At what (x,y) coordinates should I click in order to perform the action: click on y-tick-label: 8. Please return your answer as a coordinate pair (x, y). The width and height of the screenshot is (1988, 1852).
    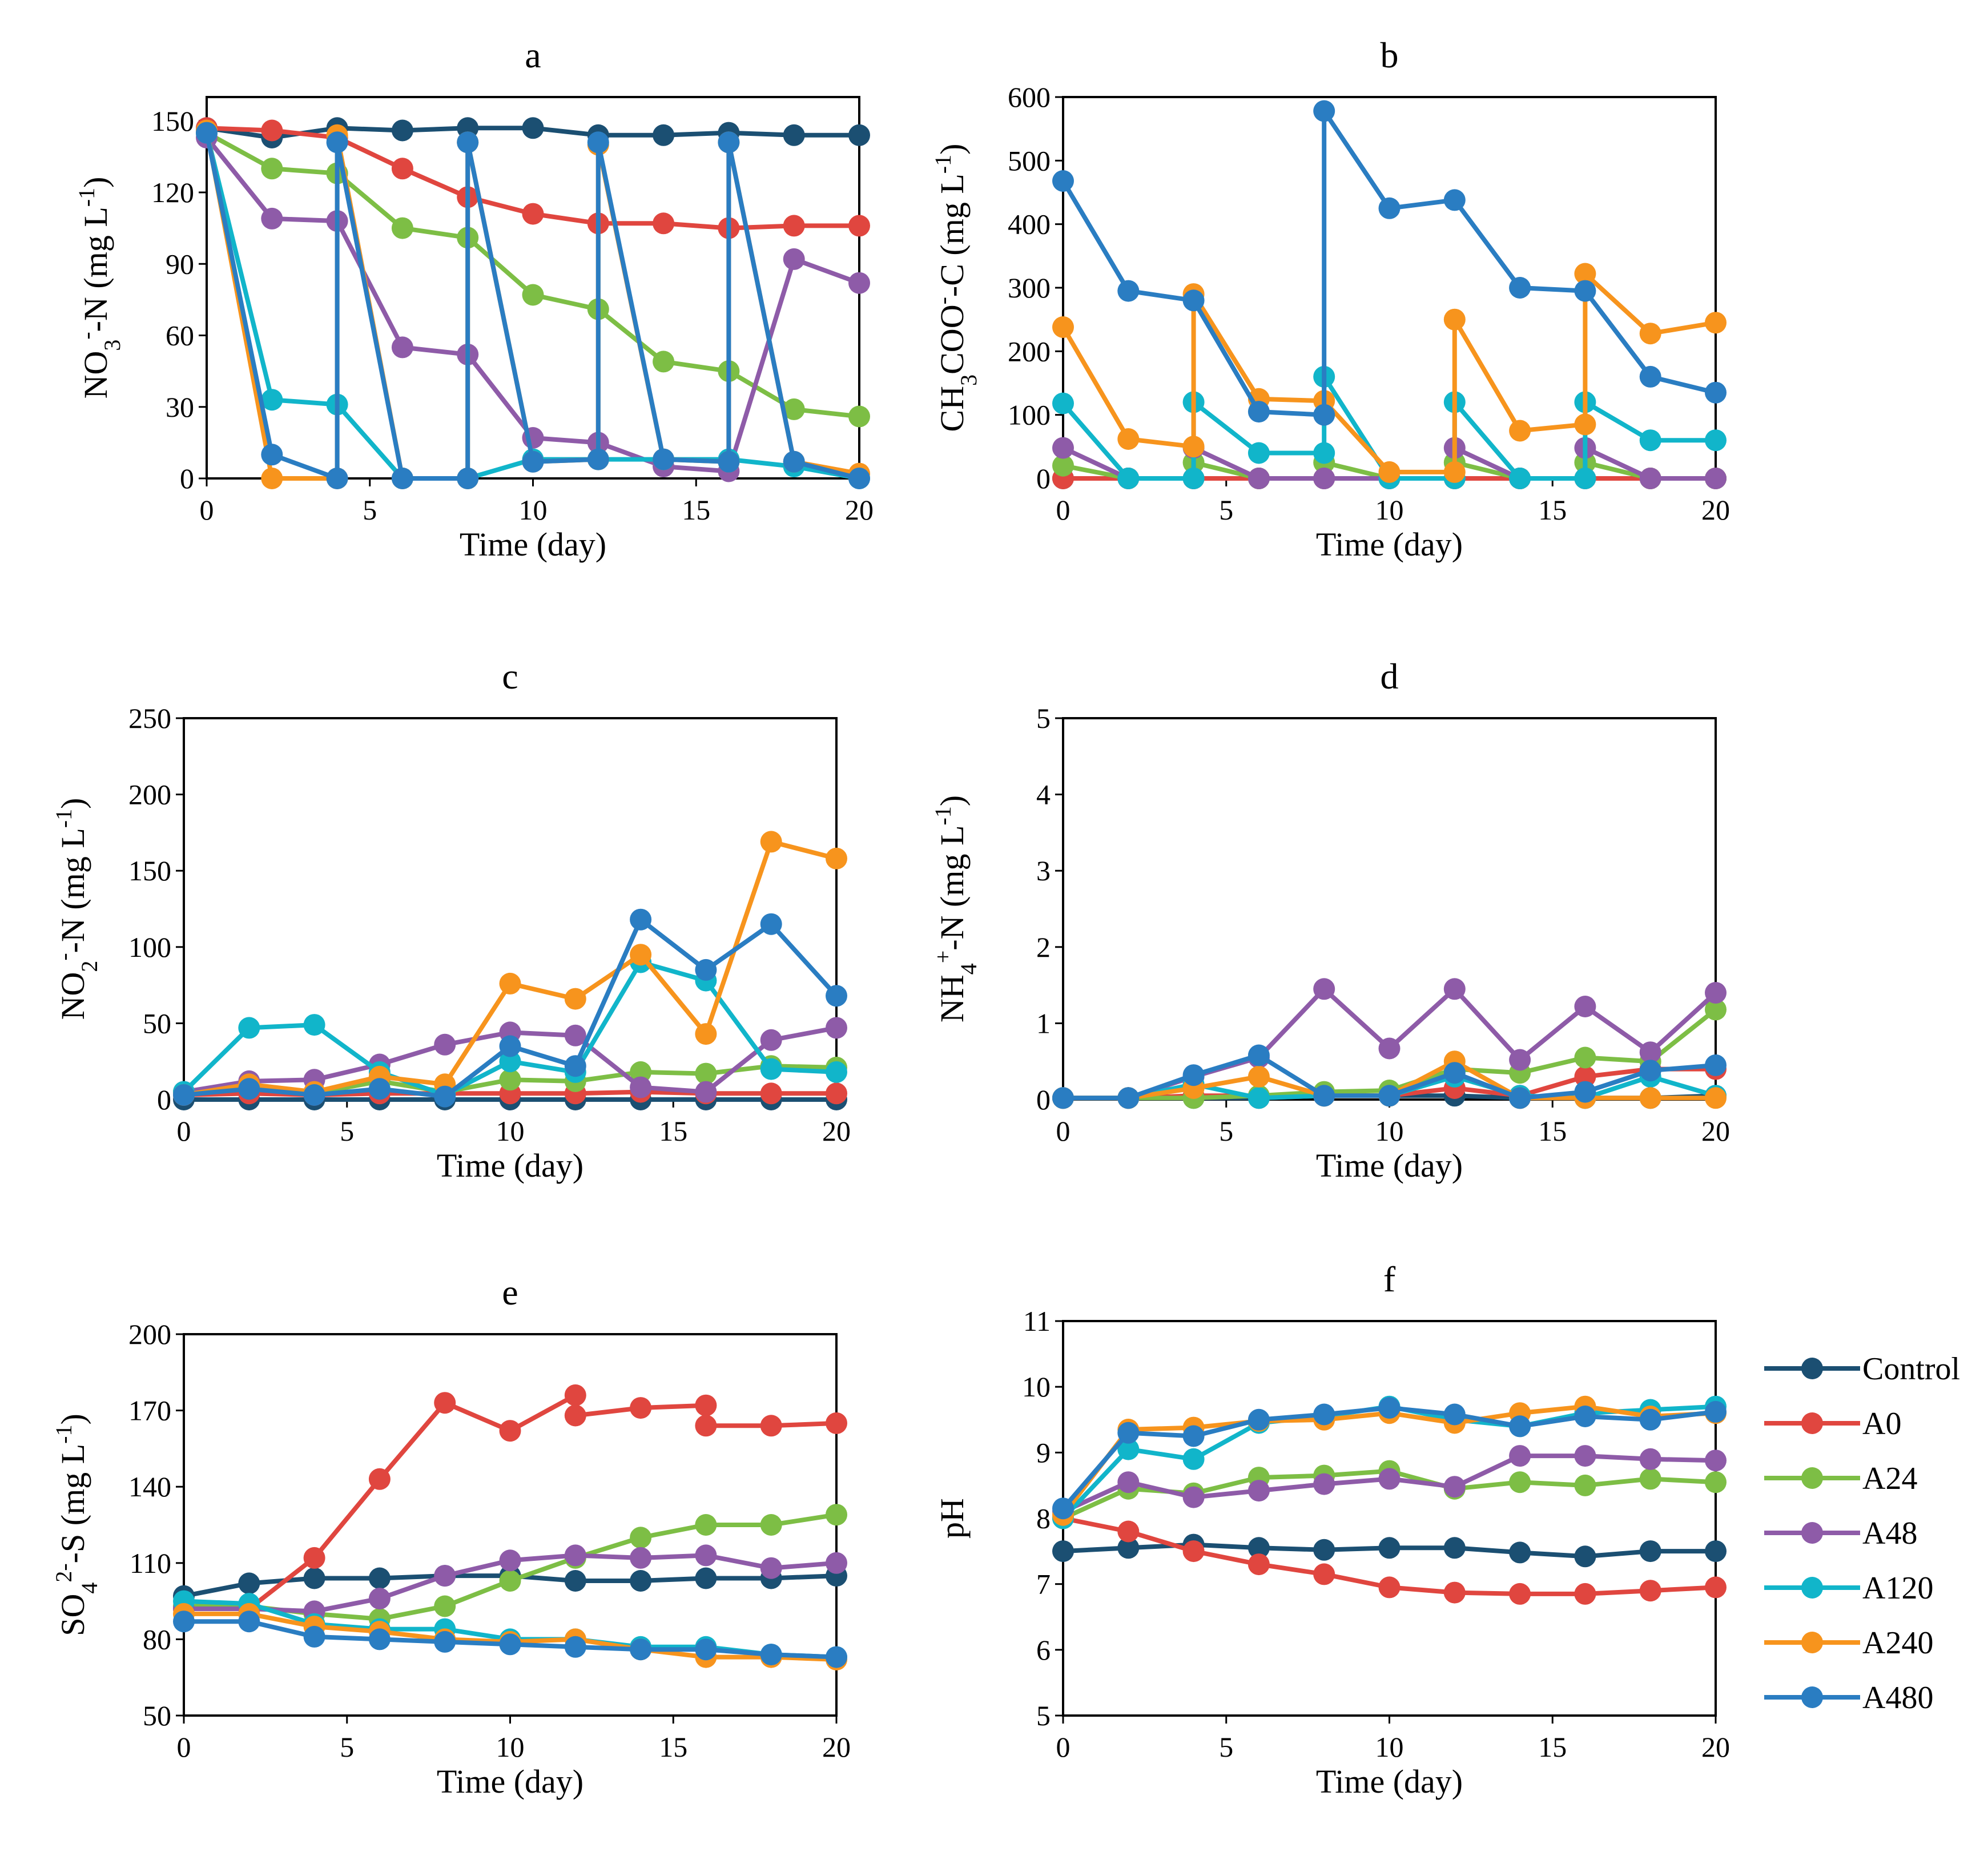
    Looking at the image, I should click on (1043, 1519).